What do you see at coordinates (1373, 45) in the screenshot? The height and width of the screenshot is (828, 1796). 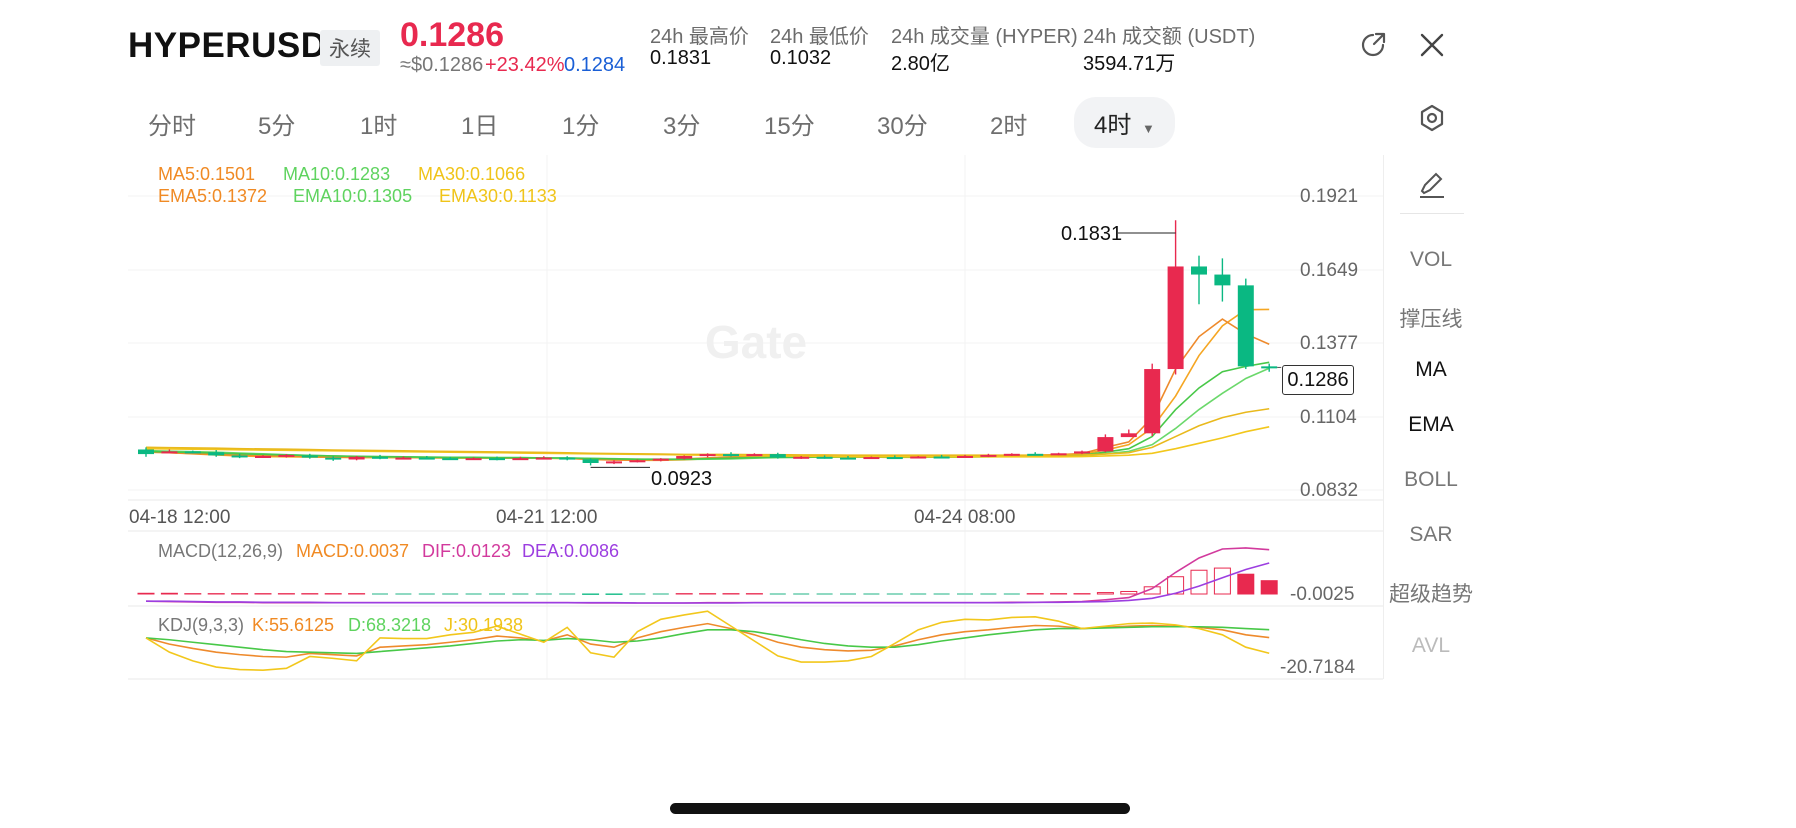 I see `open-external-icon` at bounding box center [1373, 45].